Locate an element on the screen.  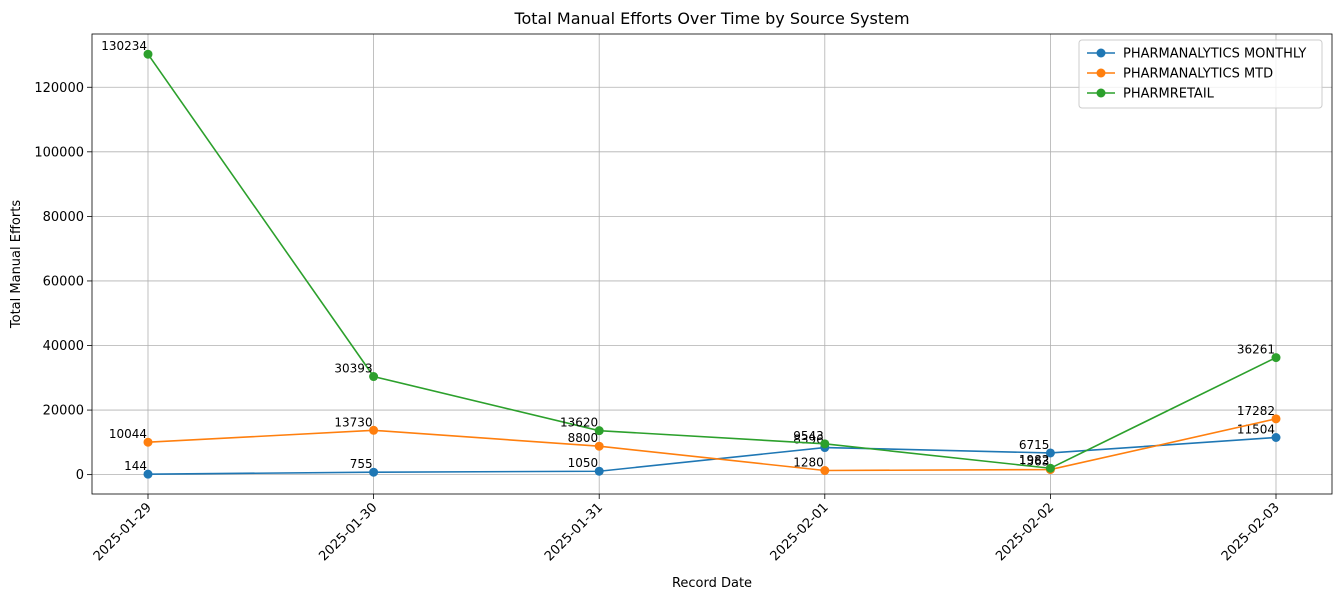
y-tick-label: 80000 is located at coordinates (63, 217).